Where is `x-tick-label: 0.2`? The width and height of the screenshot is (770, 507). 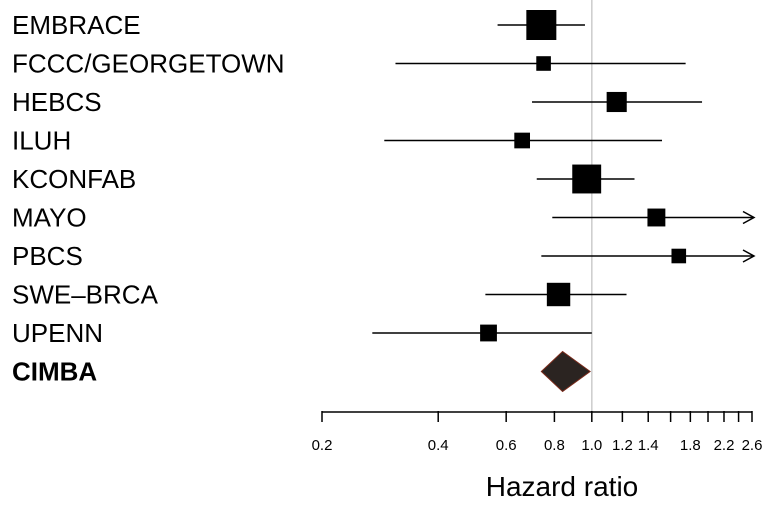 x-tick-label: 0.2 is located at coordinates (322, 445).